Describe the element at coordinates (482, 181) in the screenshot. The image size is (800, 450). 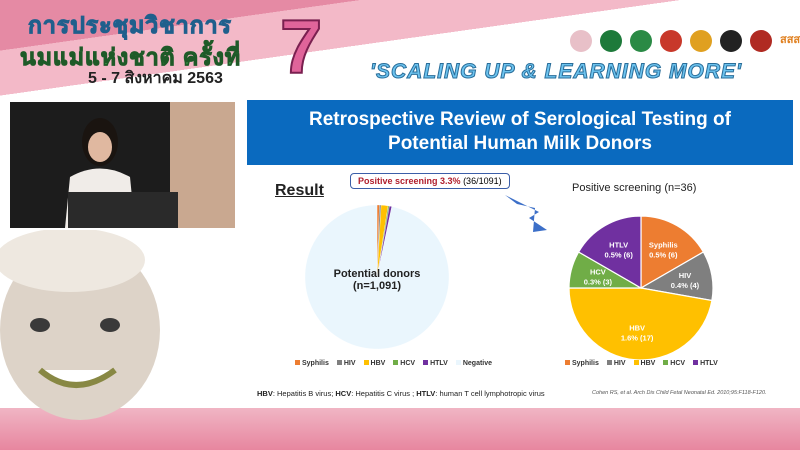
I see `callout-rest: (36/1091)` at that location.